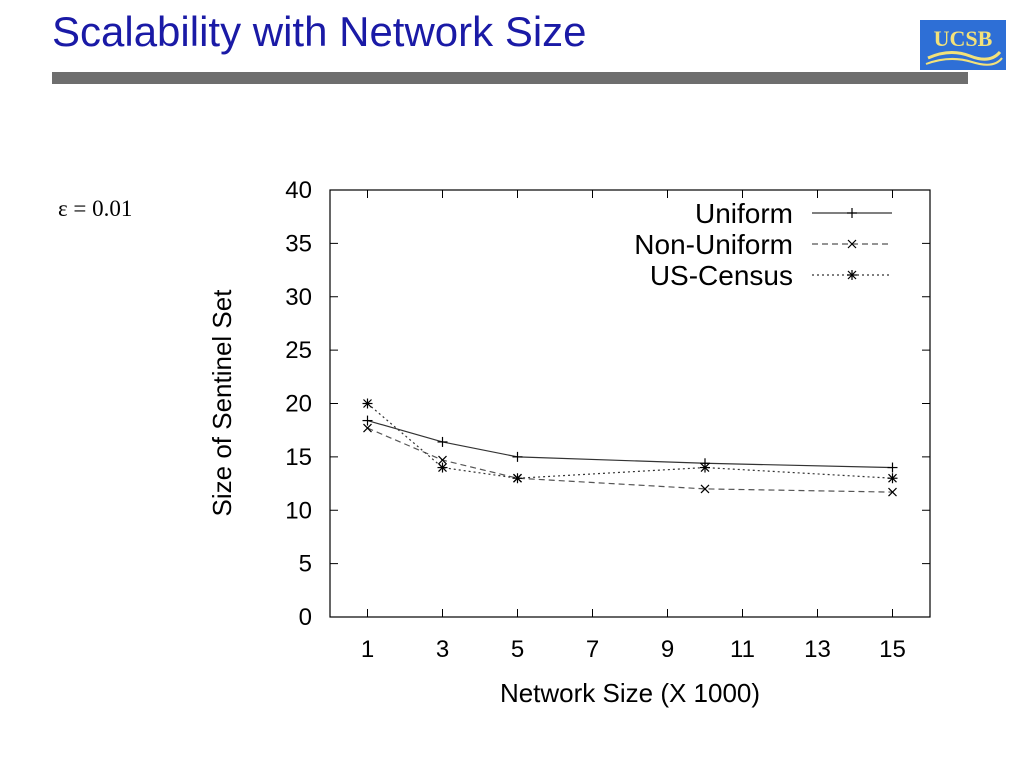 This screenshot has width=1024, height=768. I want to click on y-tick-label: 25, so click(298, 350).